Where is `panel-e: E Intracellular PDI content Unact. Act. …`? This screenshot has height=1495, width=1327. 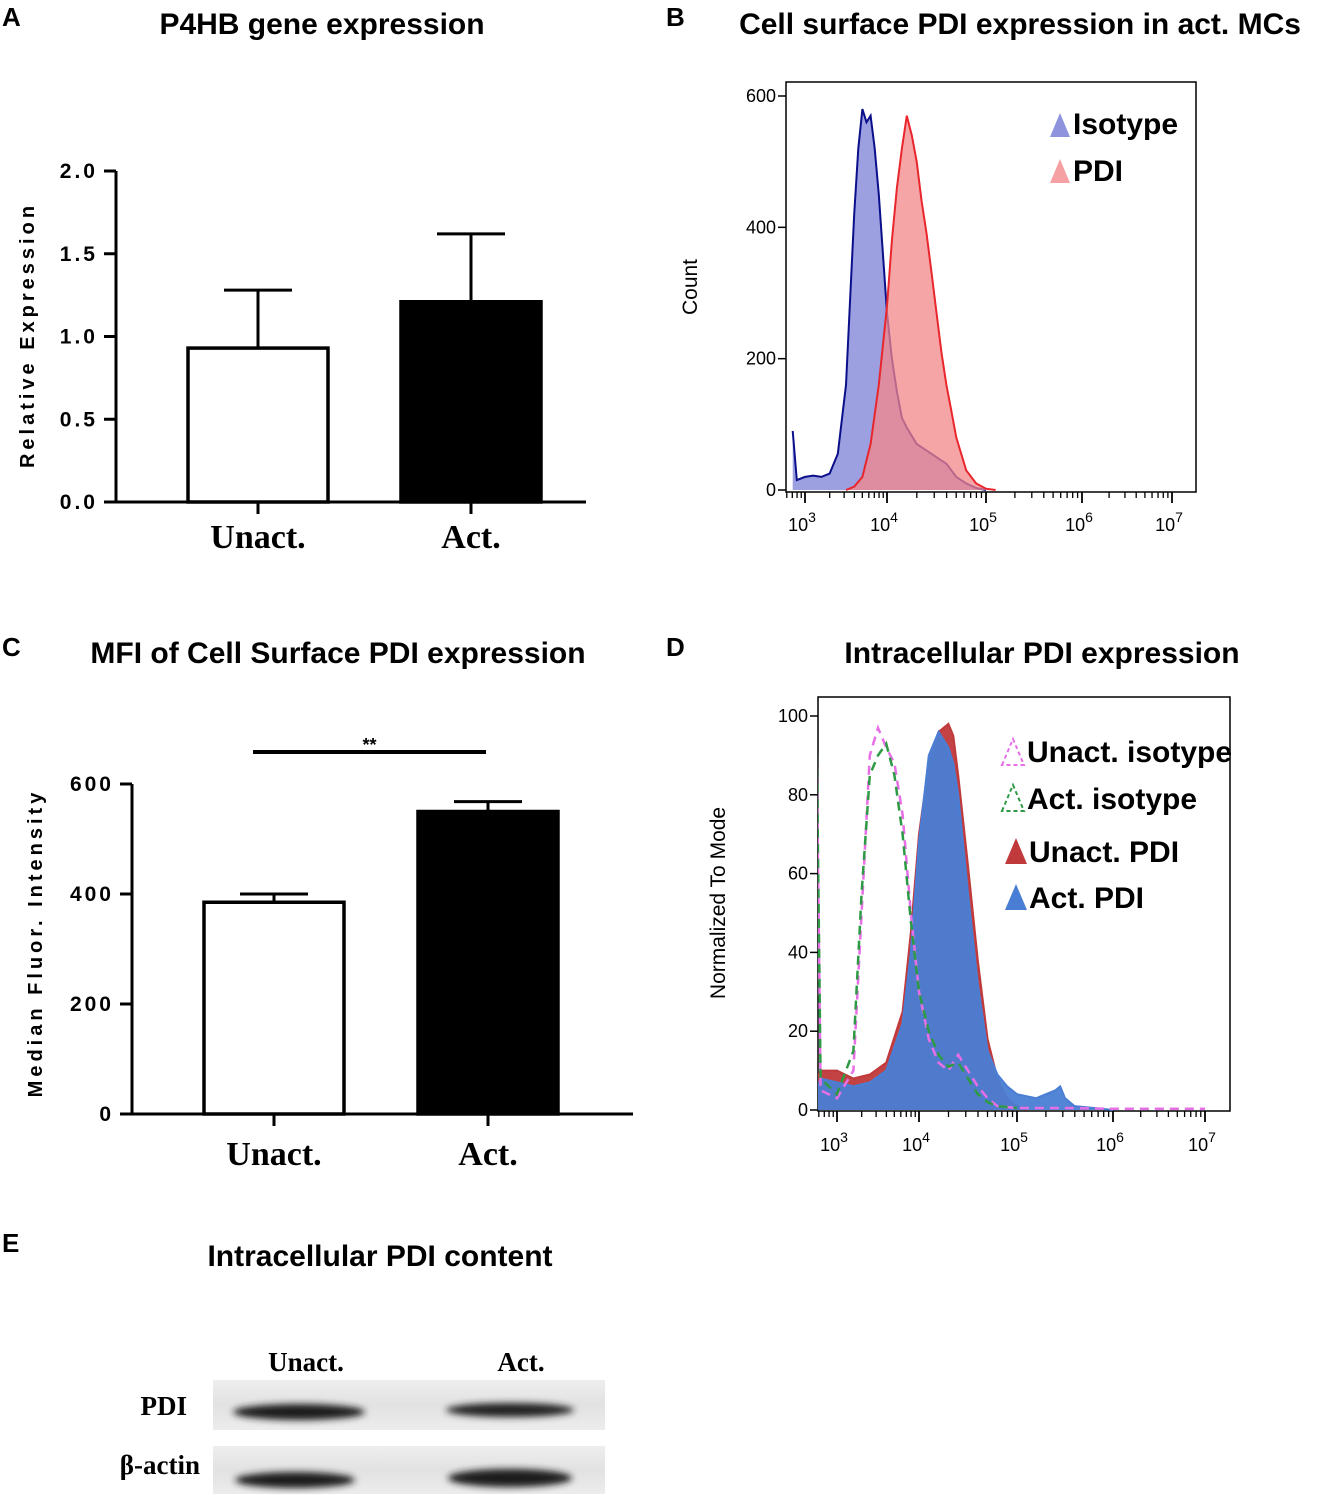 panel-e: E Intracellular PDI content Unact. Act. … is located at coordinates (303, 1361).